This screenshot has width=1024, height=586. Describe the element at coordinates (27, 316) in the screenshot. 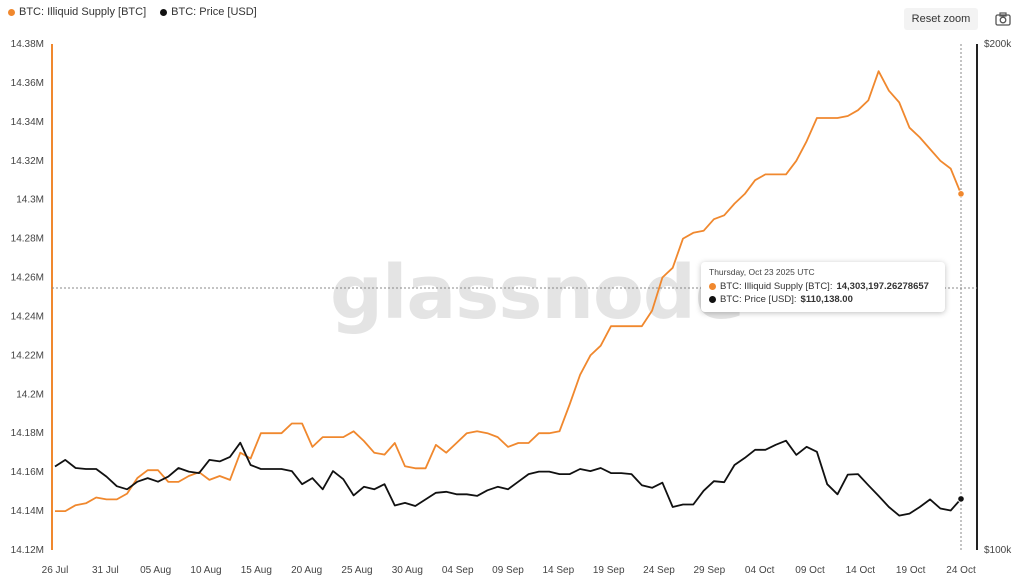

I see `y-left-tick-label: 14.24M` at that location.